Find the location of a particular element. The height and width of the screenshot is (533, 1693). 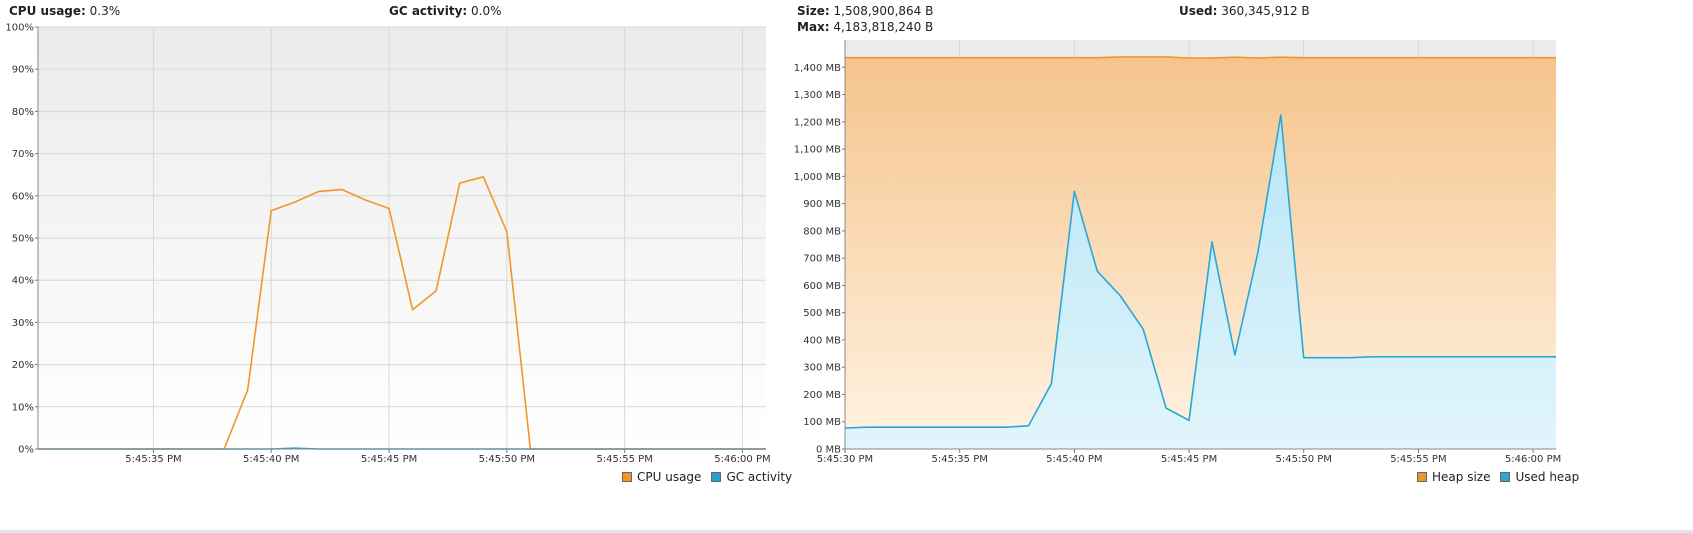

heap-size-label: Size: is located at coordinates (813, 11).